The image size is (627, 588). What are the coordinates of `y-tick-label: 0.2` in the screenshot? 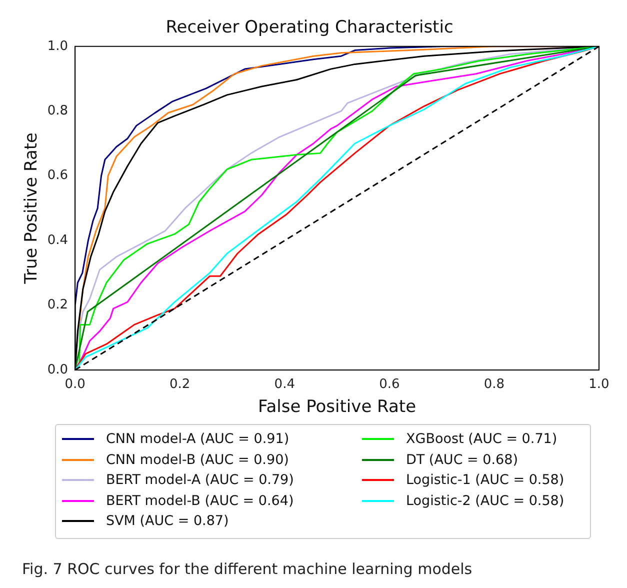 It's located at (57, 305).